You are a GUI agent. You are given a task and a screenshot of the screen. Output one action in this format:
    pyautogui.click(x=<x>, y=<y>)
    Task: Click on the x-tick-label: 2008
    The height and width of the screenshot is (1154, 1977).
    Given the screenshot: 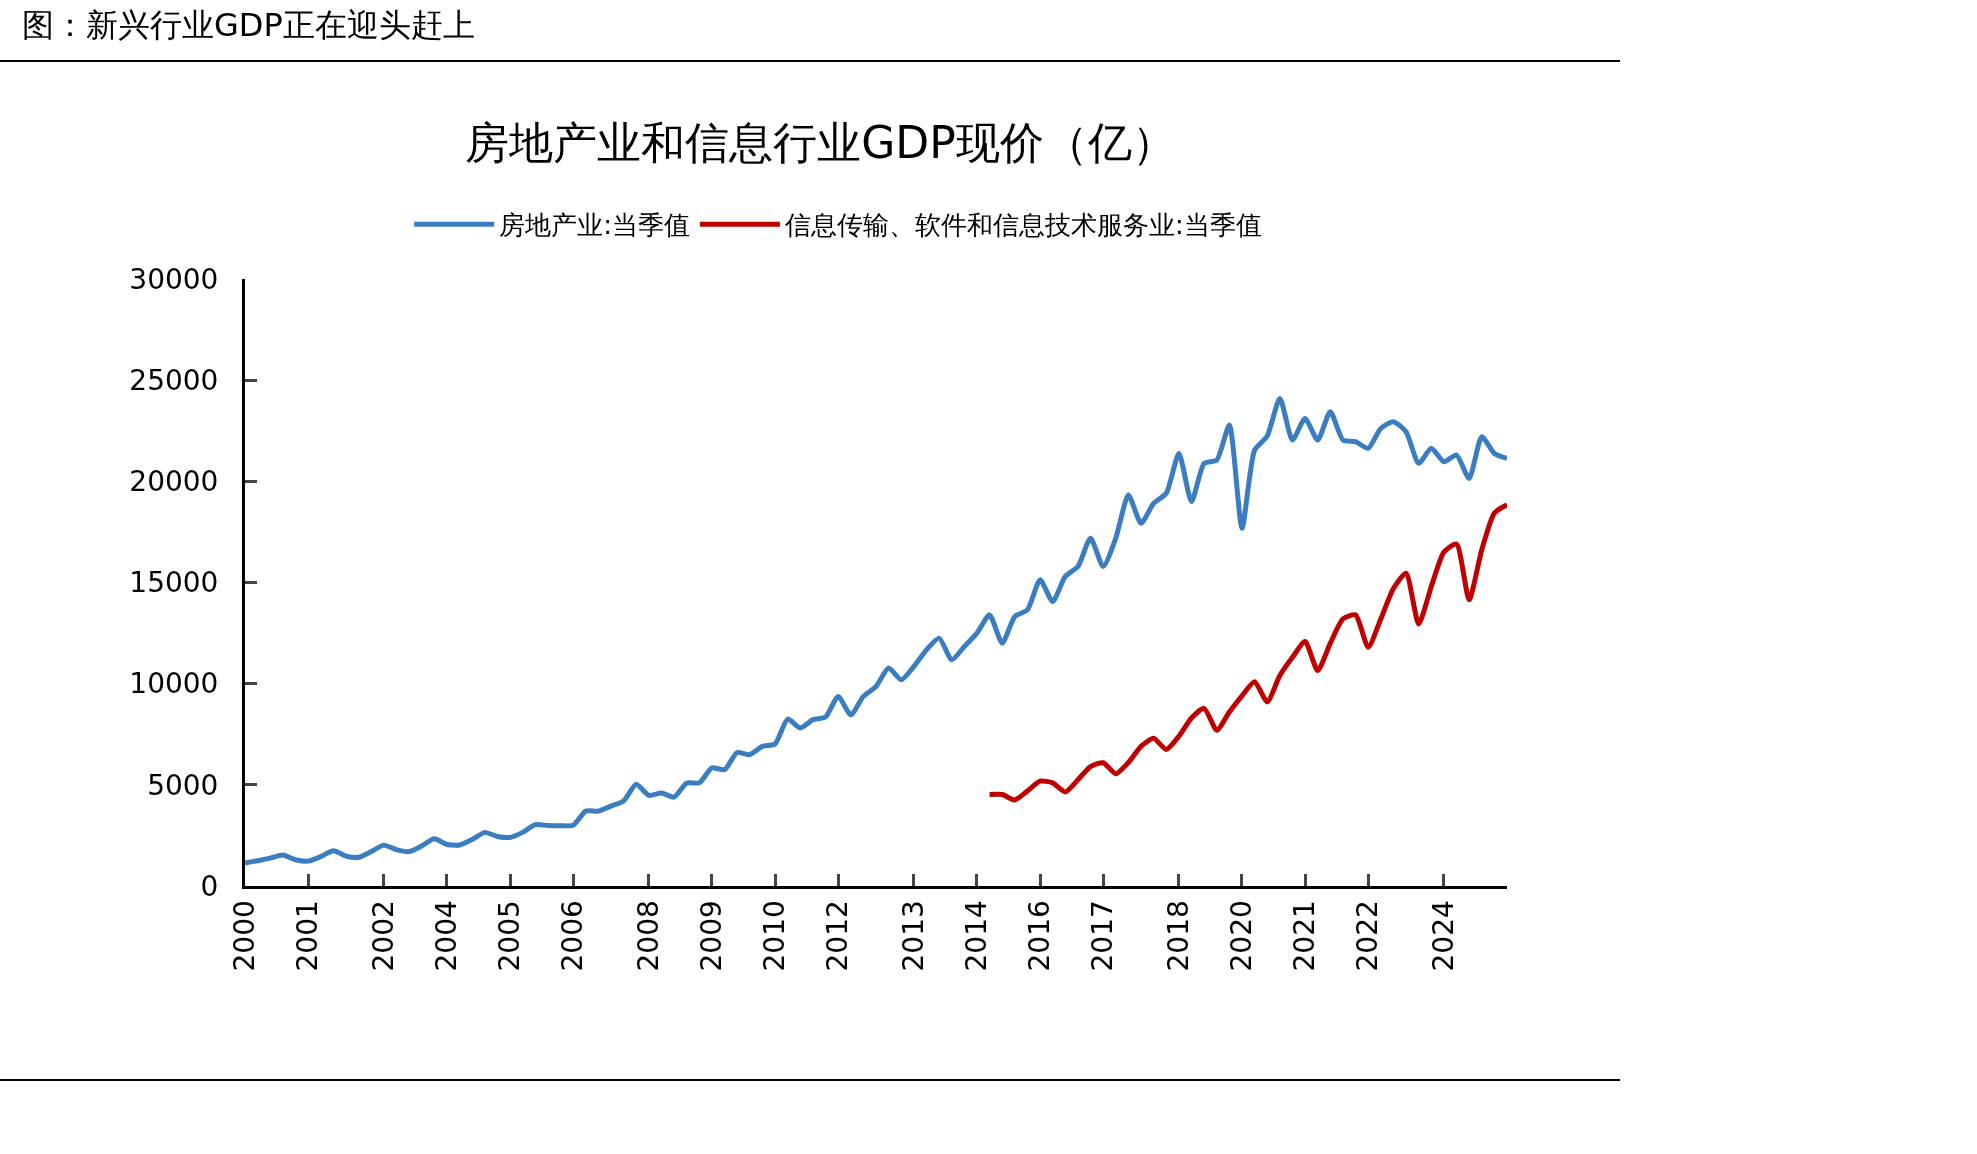 What is the action you would take?
    pyautogui.click(x=648, y=936)
    